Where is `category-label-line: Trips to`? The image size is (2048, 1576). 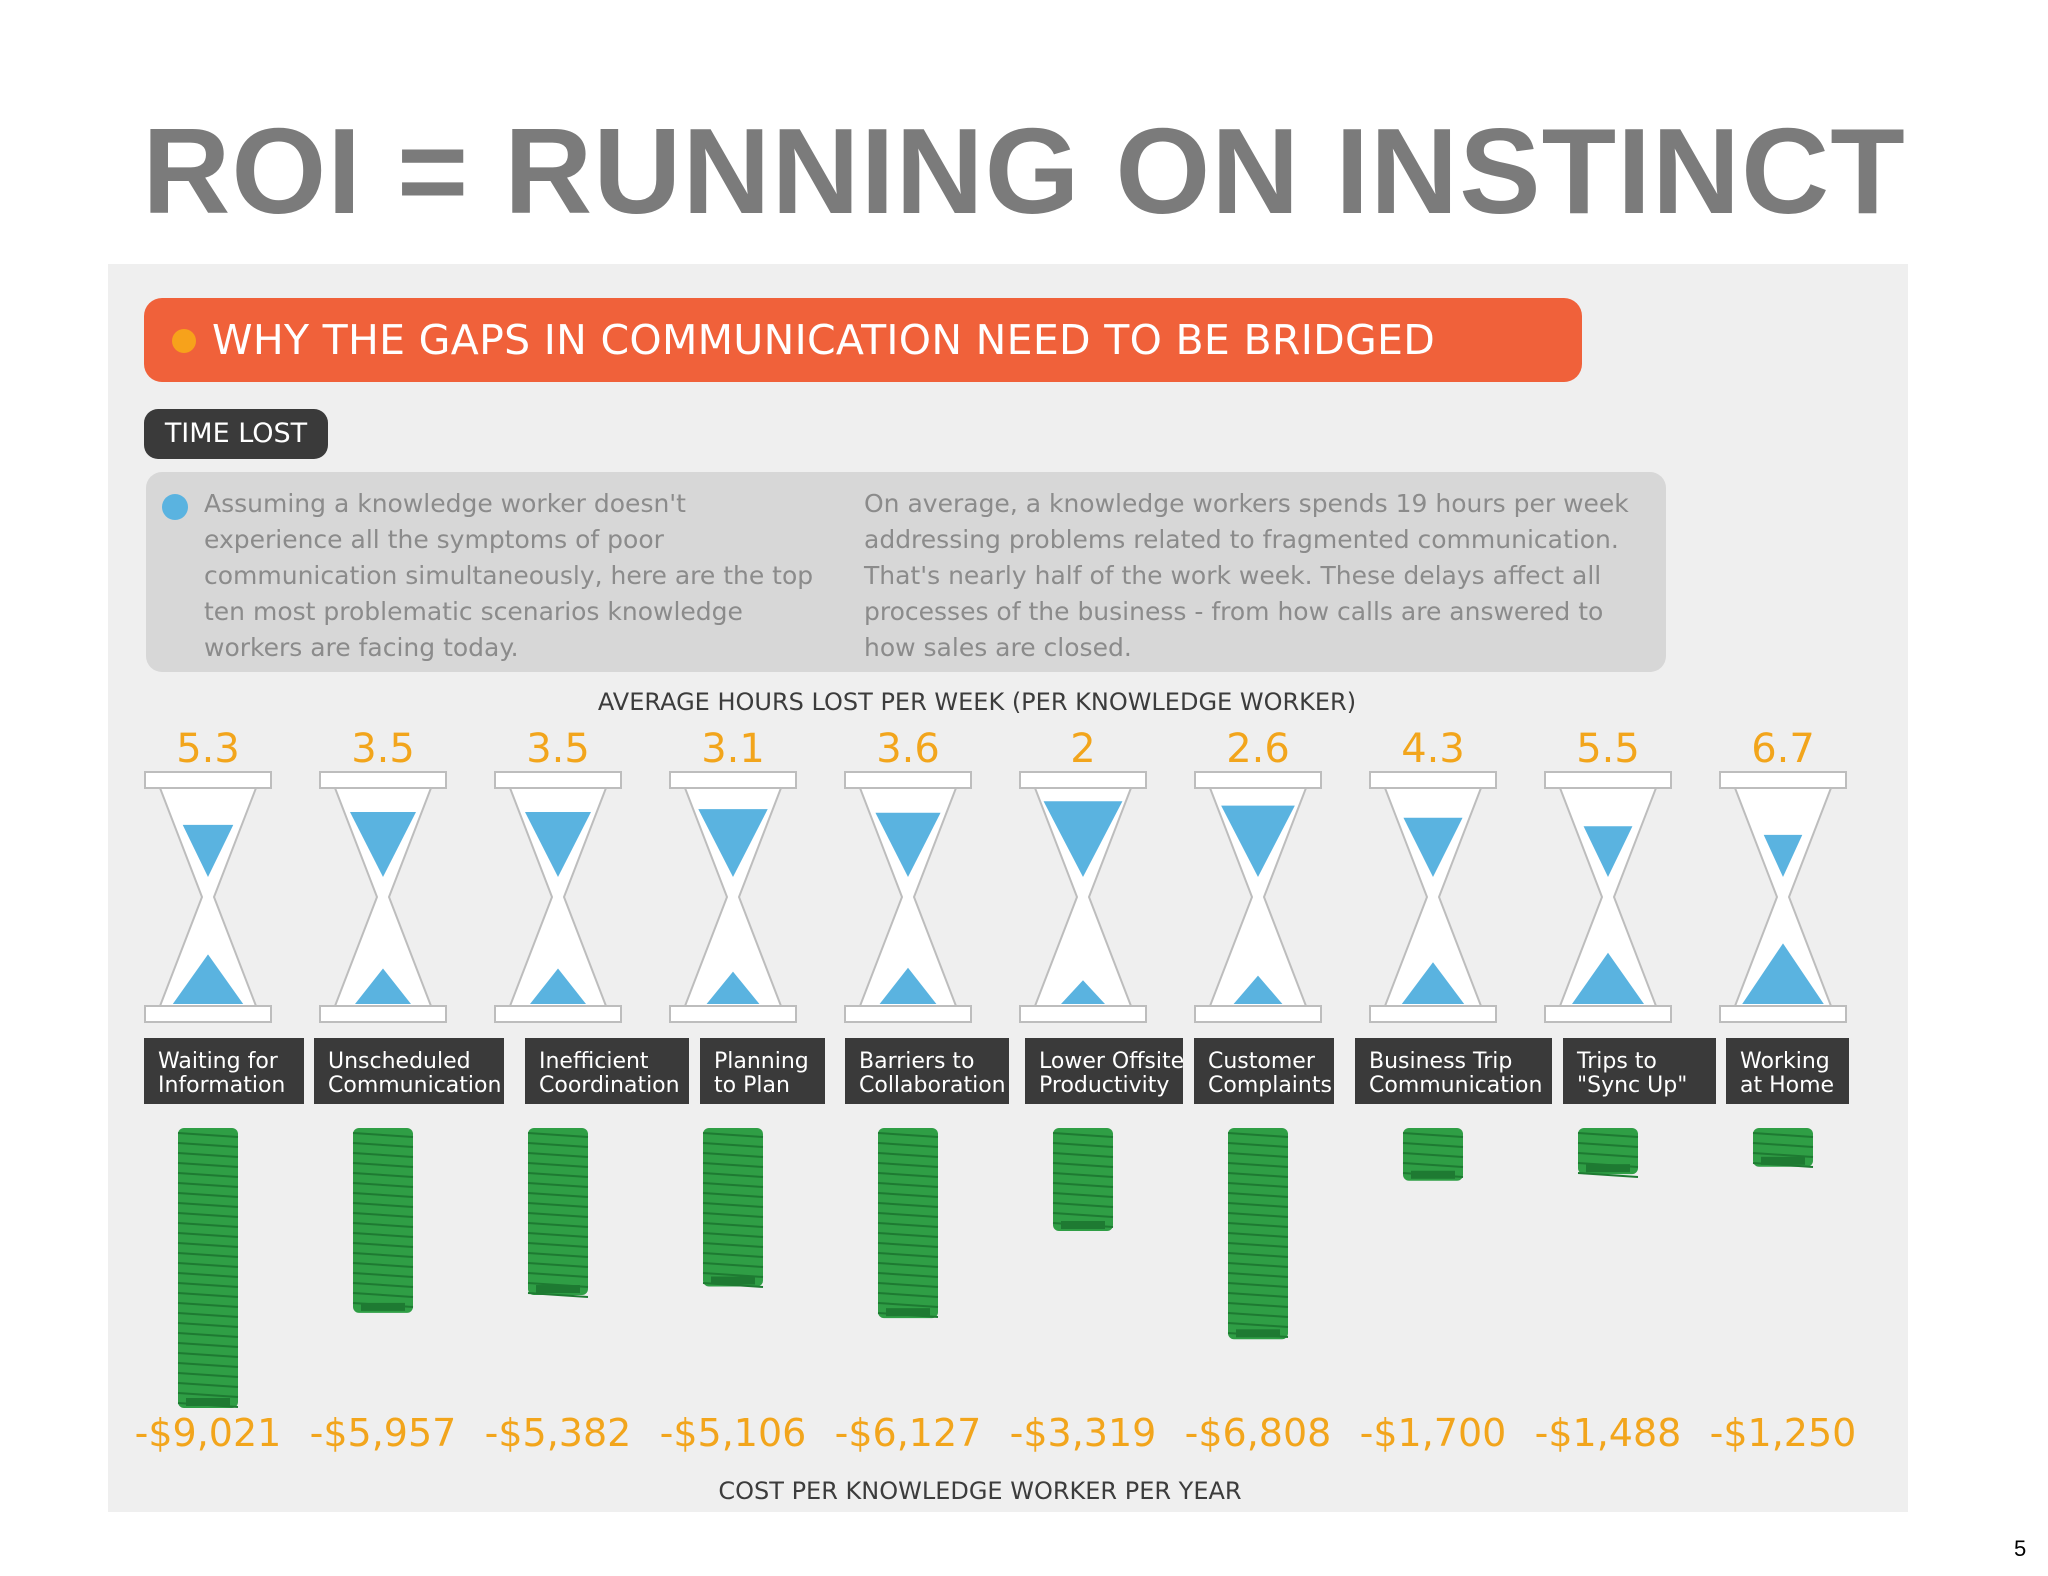
category-label-line: Trips to is located at coordinates (1616, 1061).